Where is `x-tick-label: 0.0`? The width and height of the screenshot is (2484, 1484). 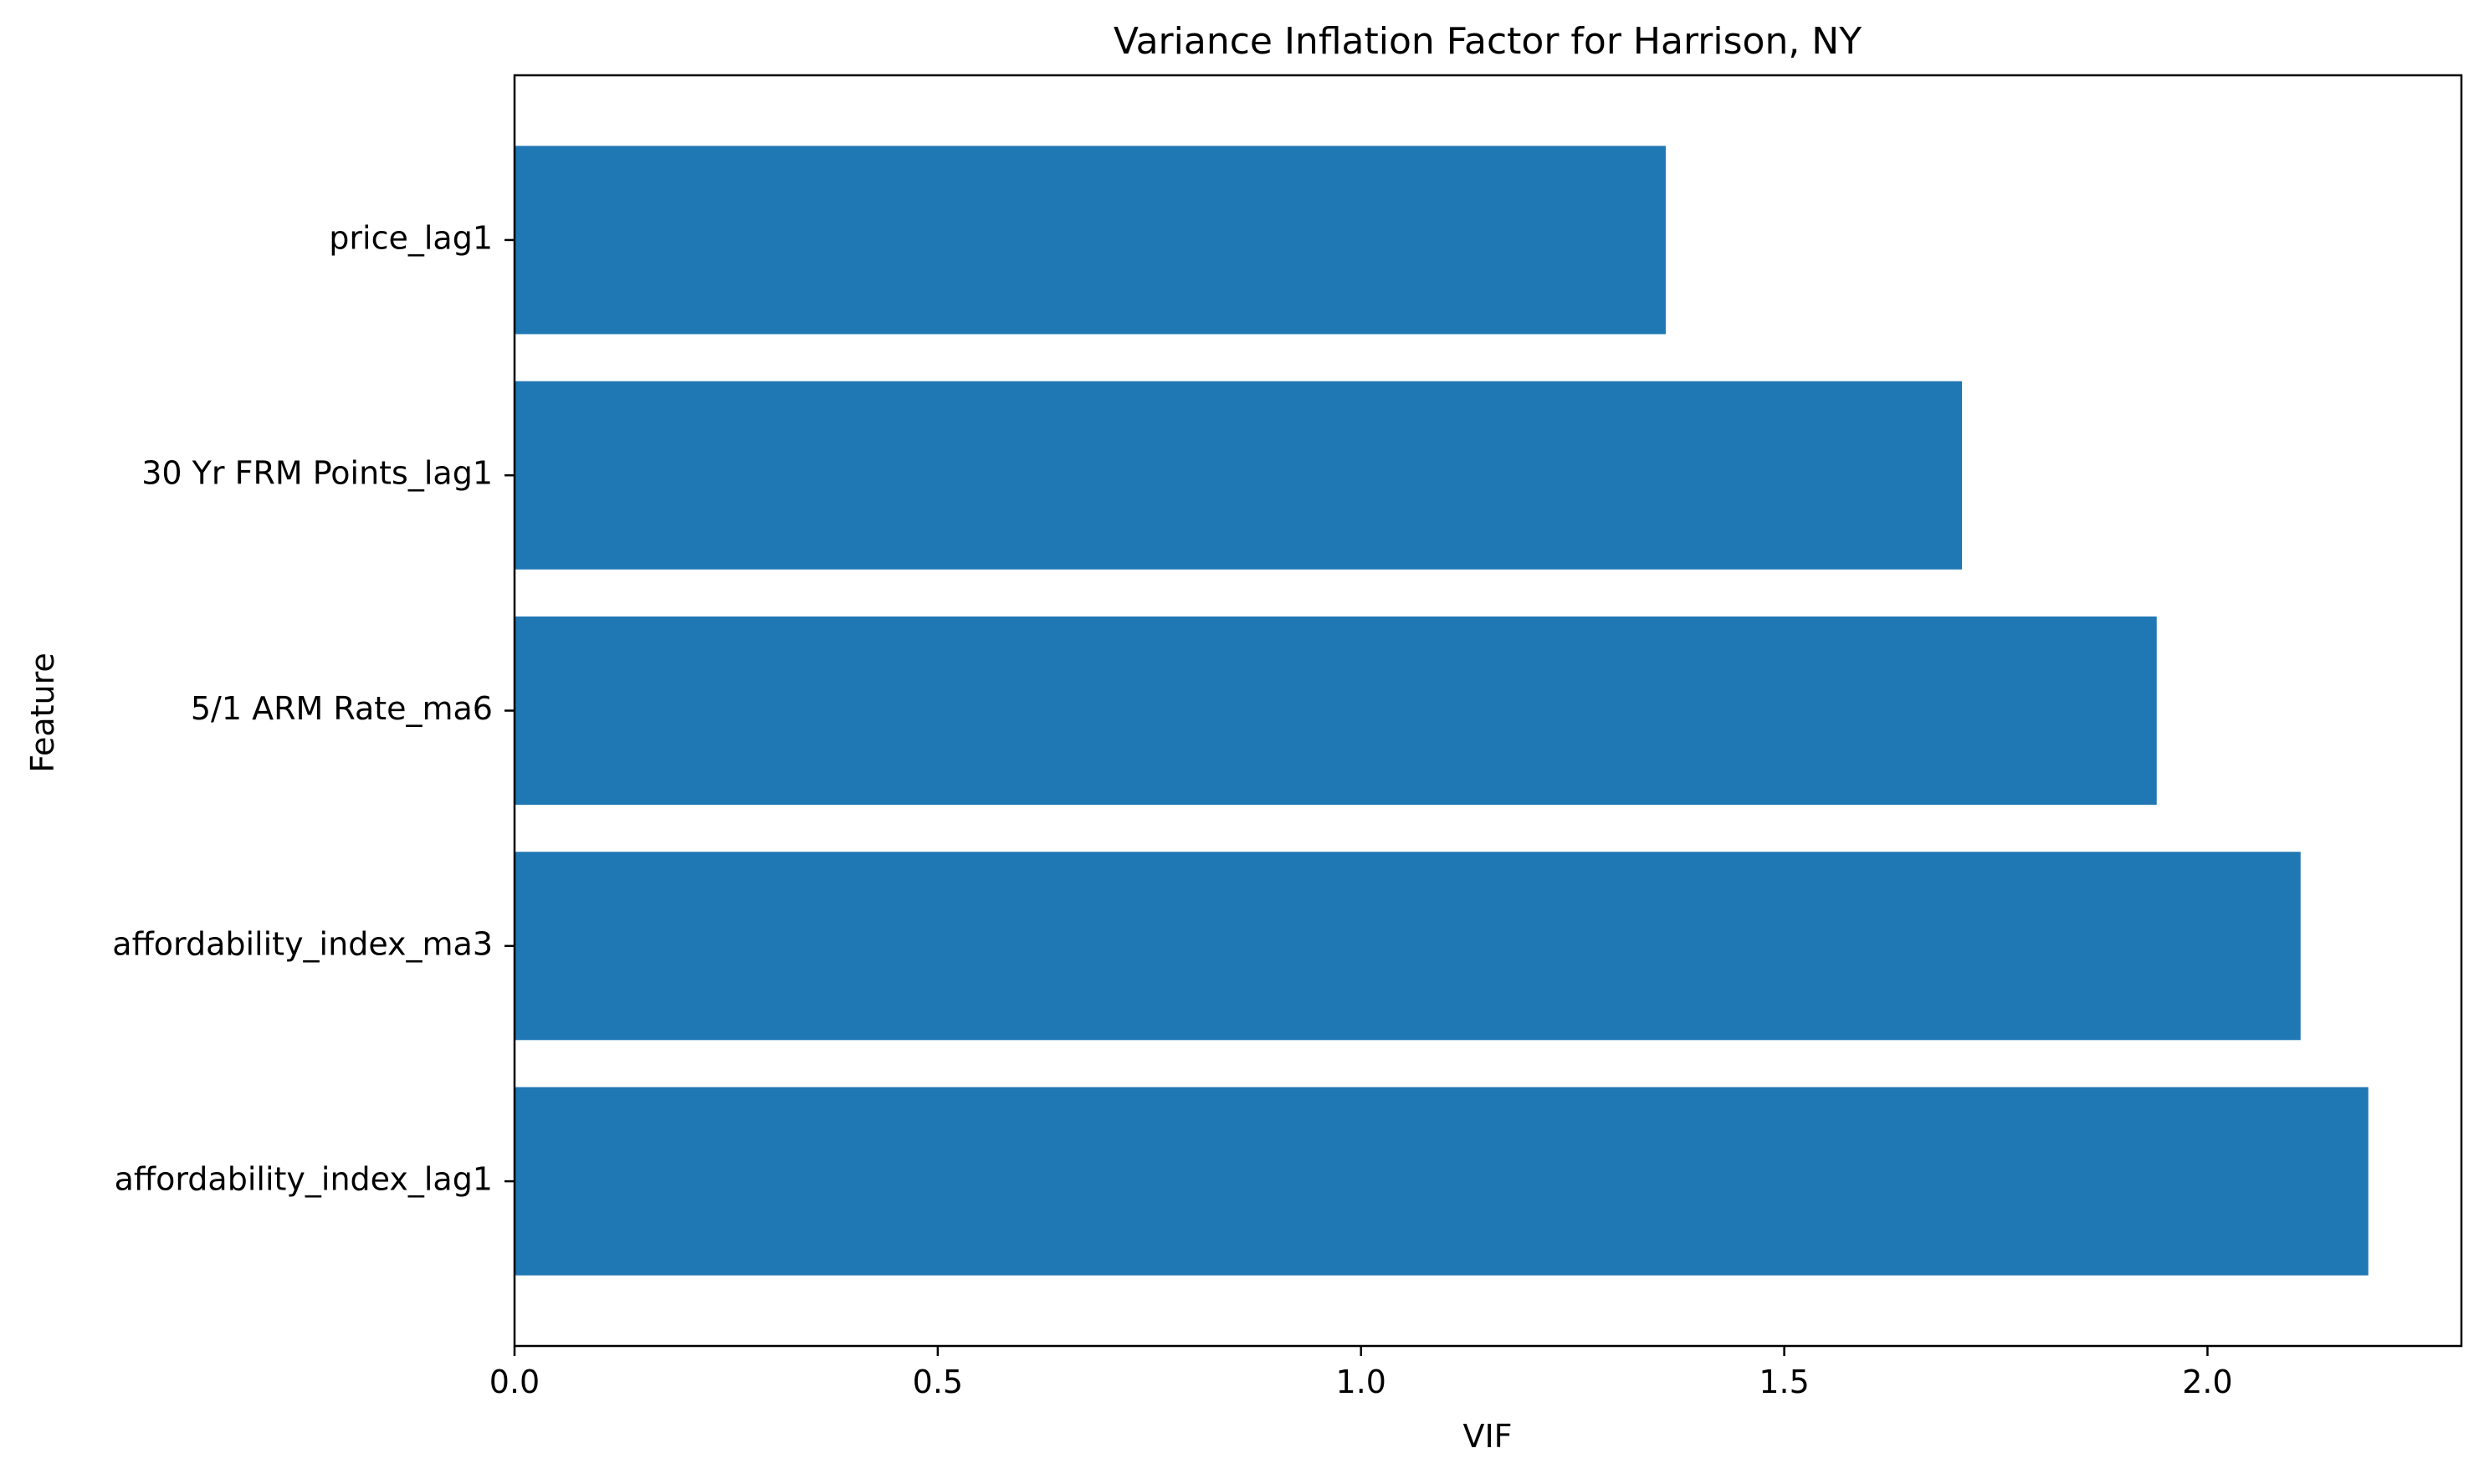
x-tick-label: 0.0 is located at coordinates (514, 1382).